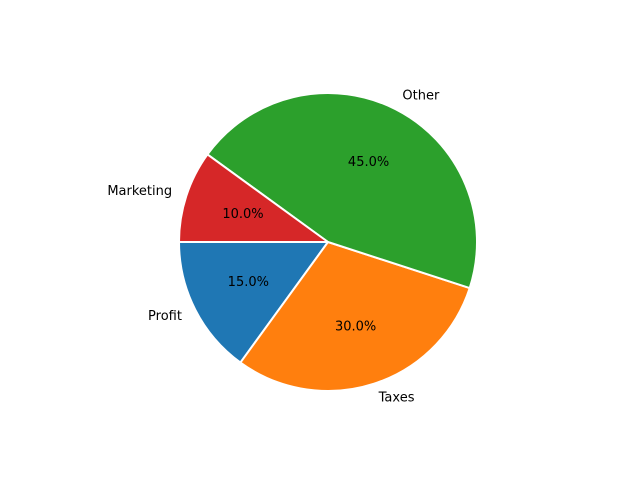  What do you see at coordinates (248, 282) in the screenshot?
I see `slice-pct-profit: 15.0%` at bounding box center [248, 282].